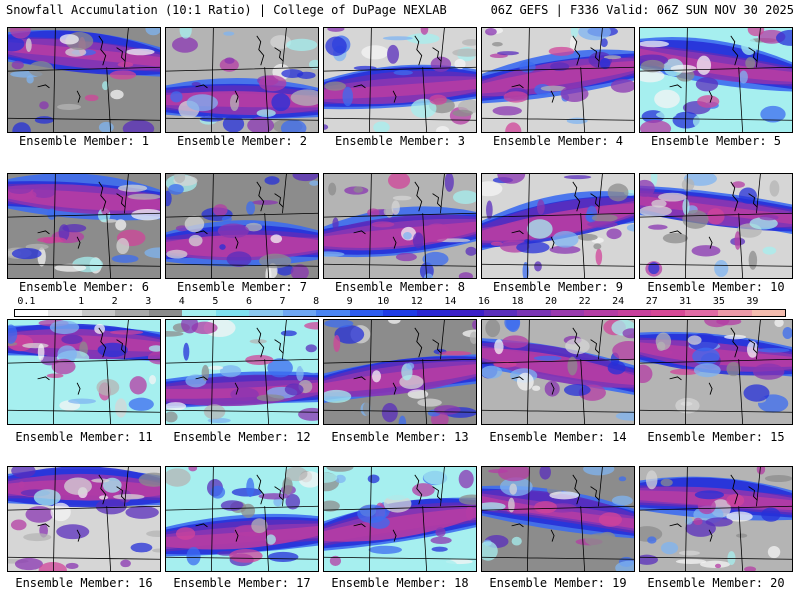 The height and width of the screenshot is (600, 800). I want to click on colorbar, so click(400, 313).